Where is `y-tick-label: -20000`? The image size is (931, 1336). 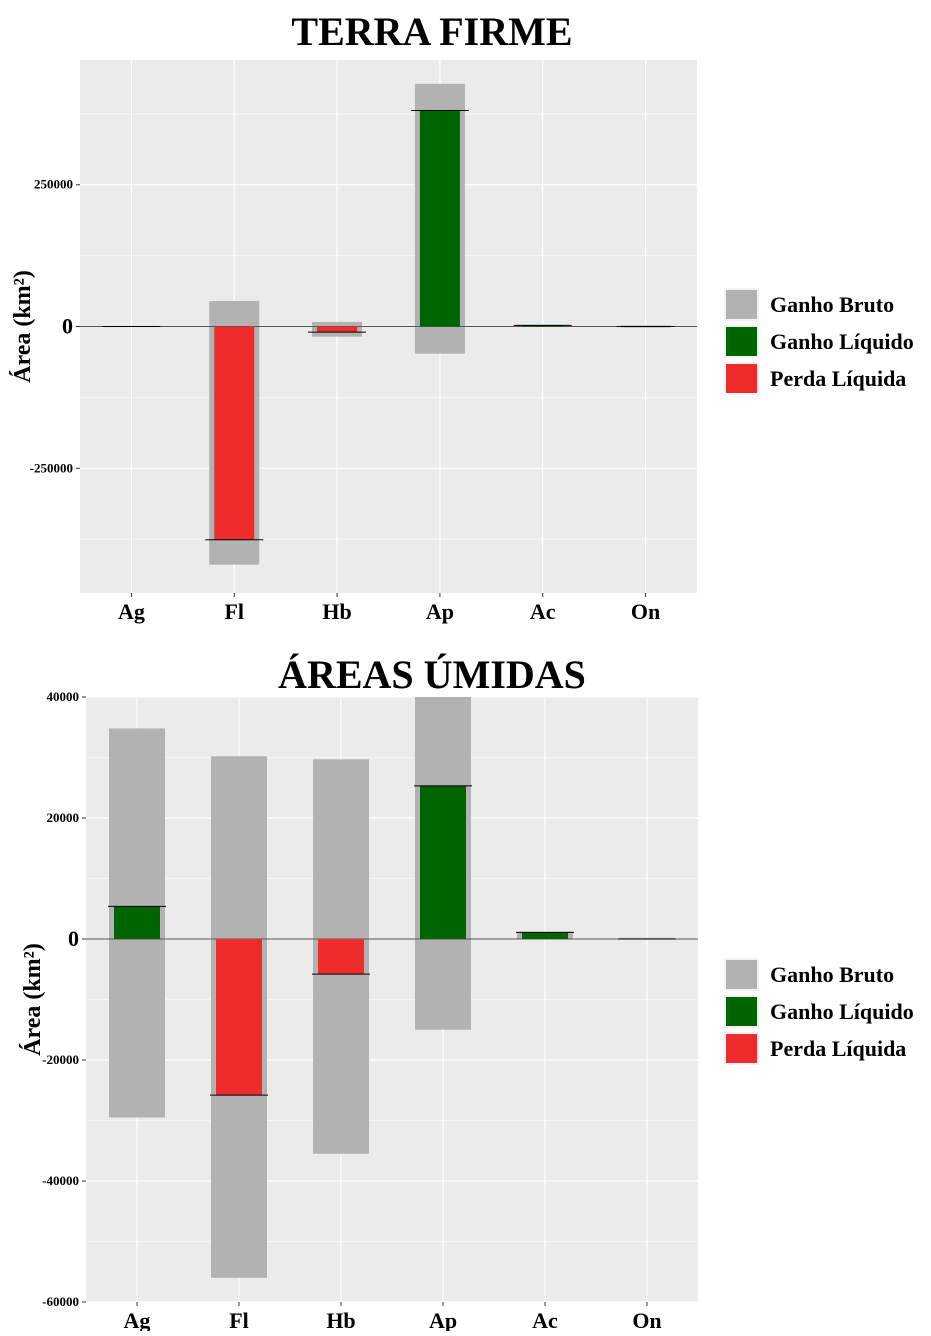 y-tick-label: -20000 is located at coordinates (60, 1059).